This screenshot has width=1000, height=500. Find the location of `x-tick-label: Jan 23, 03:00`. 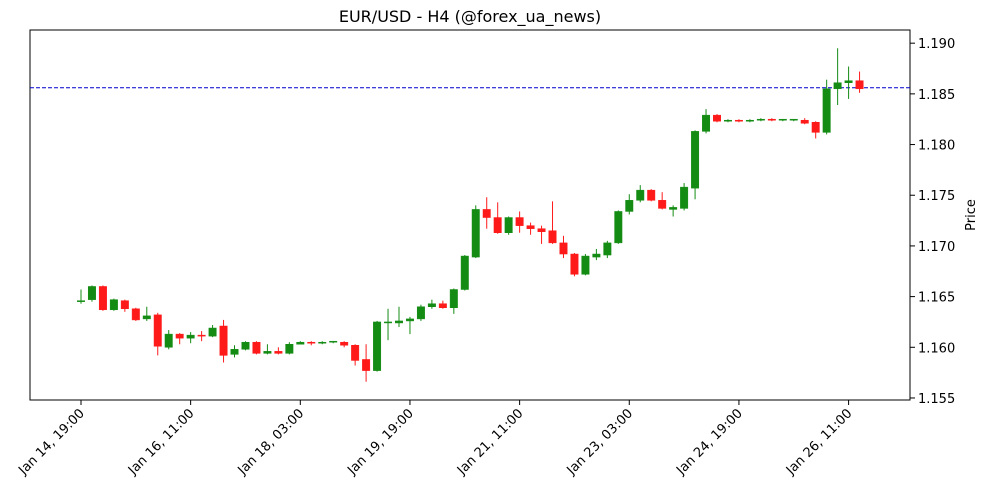

x-tick-label: Jan 23, 03:00 is located at coordinates (600, 442).